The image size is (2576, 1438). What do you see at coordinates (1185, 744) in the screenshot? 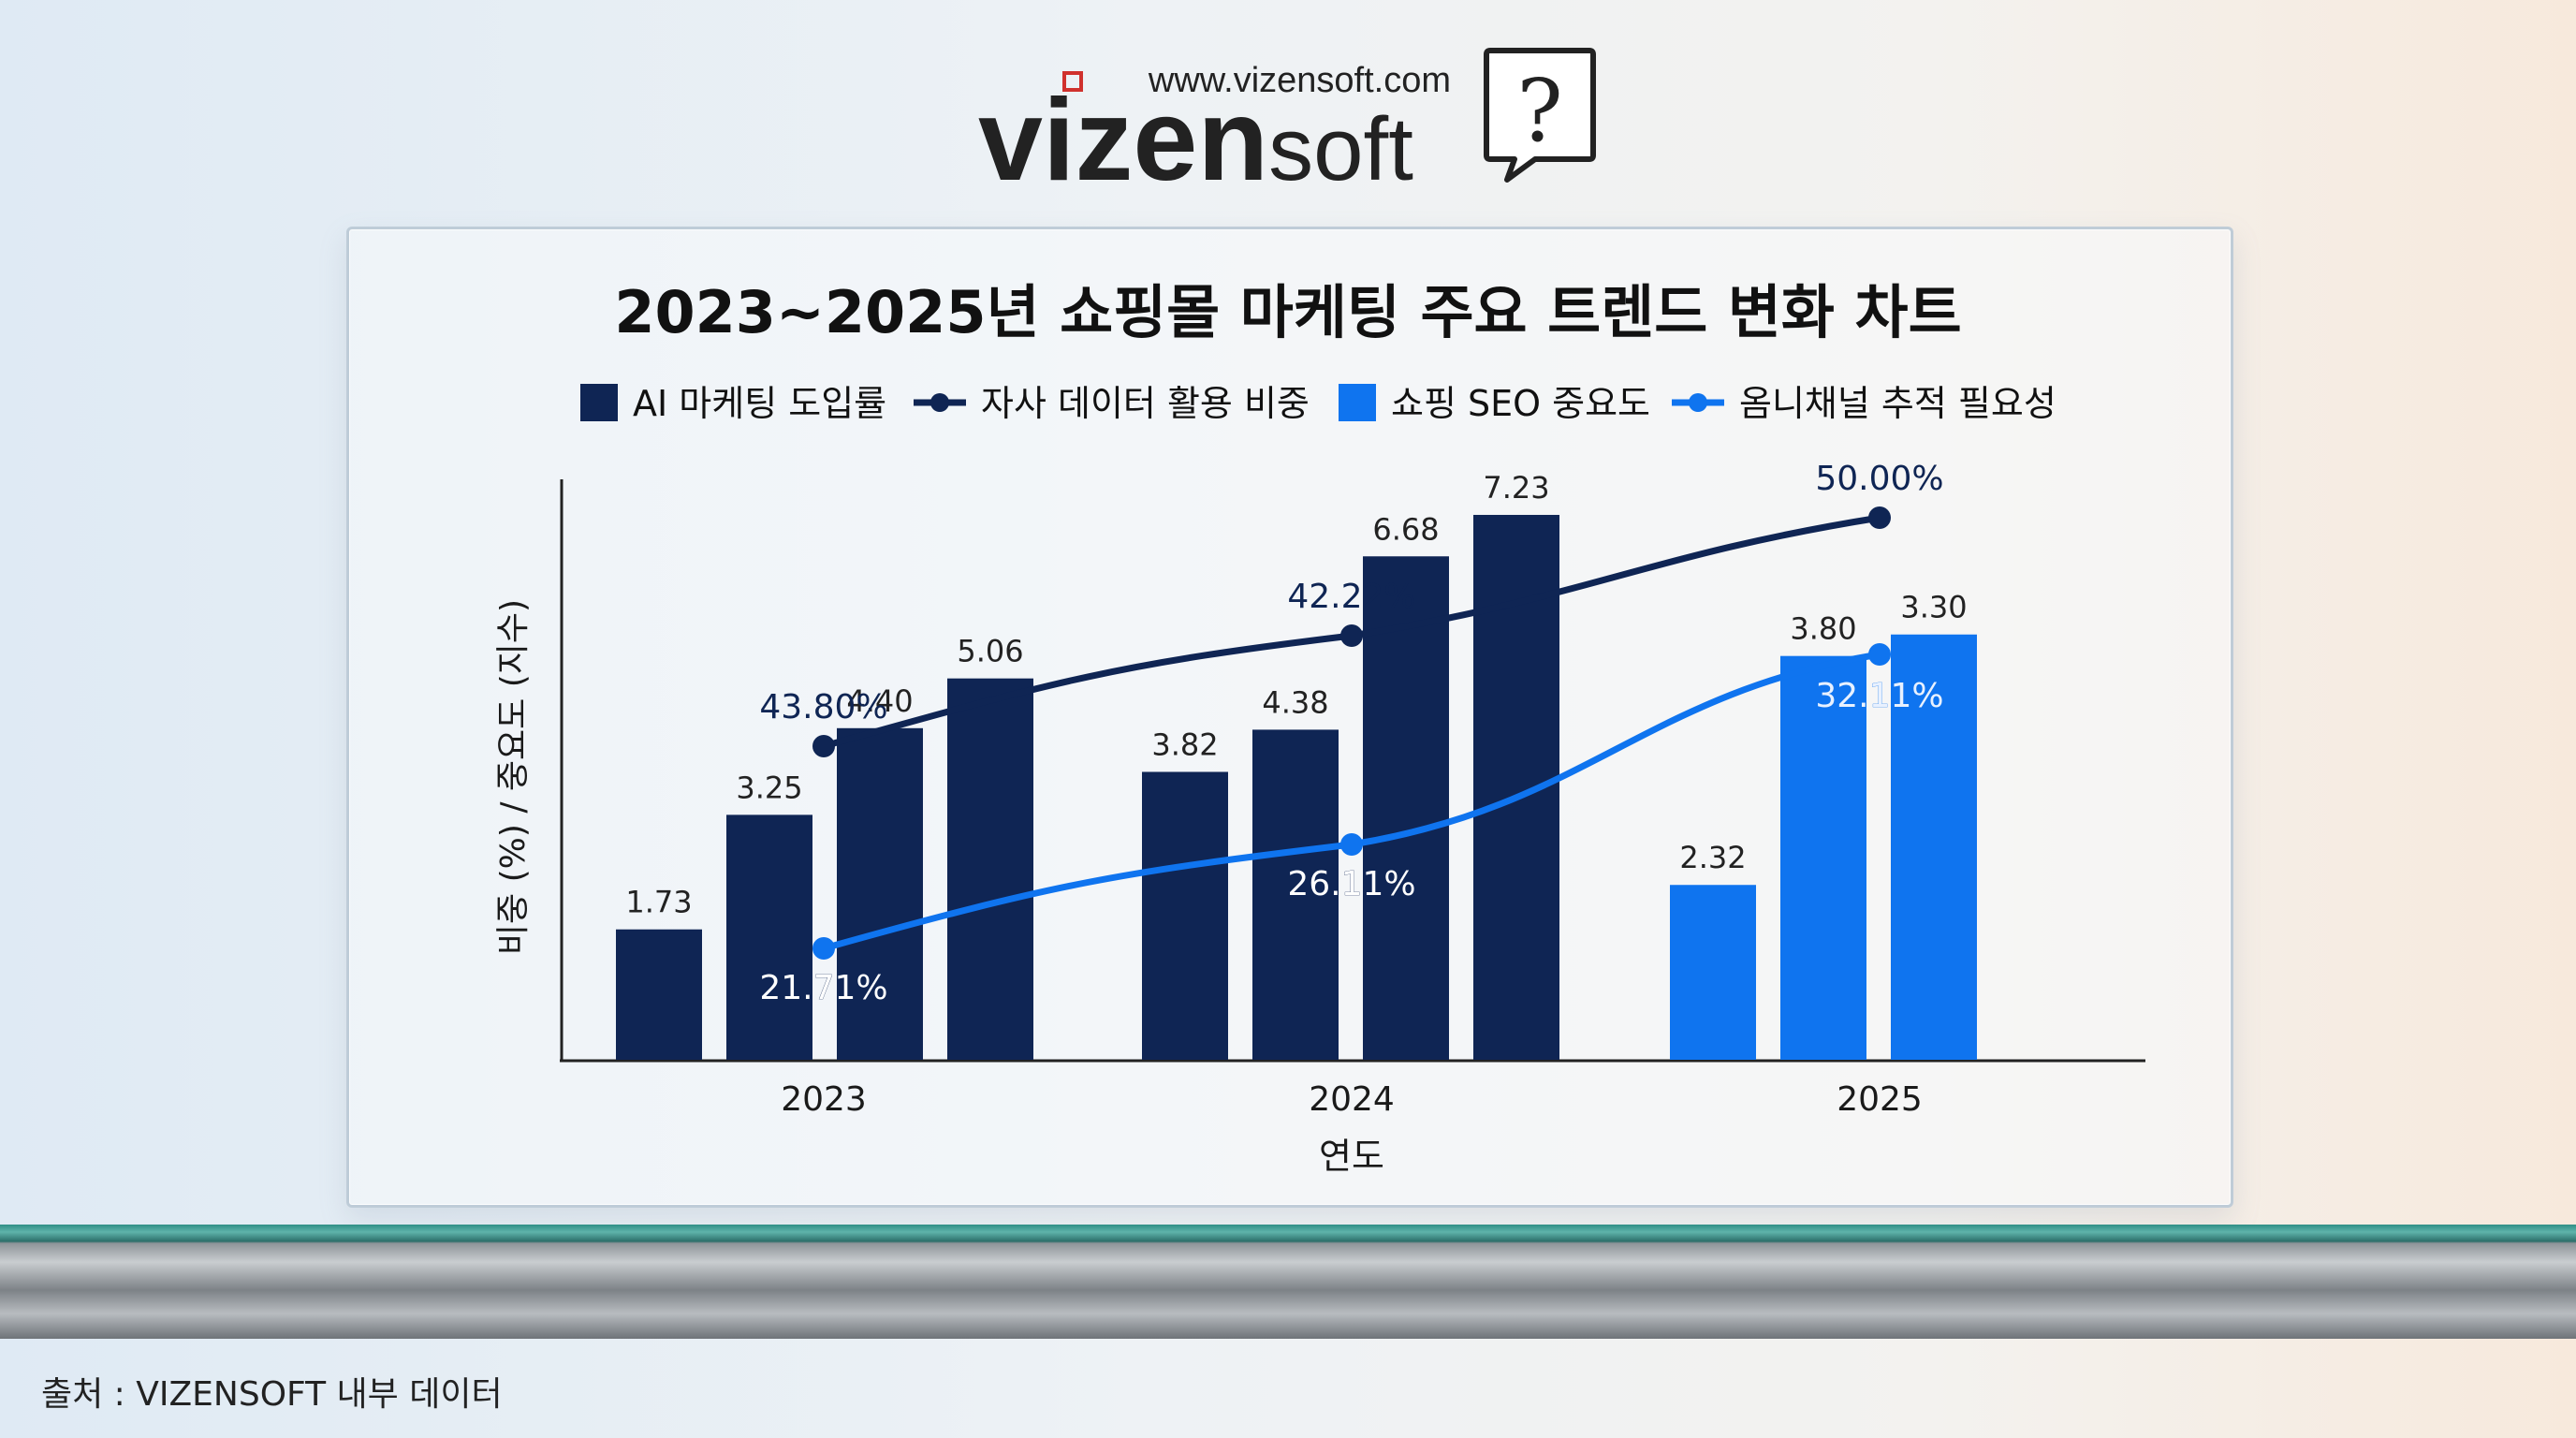
I see `bar-label-2024-1: 3.82` at bounding box center [1185, 744].